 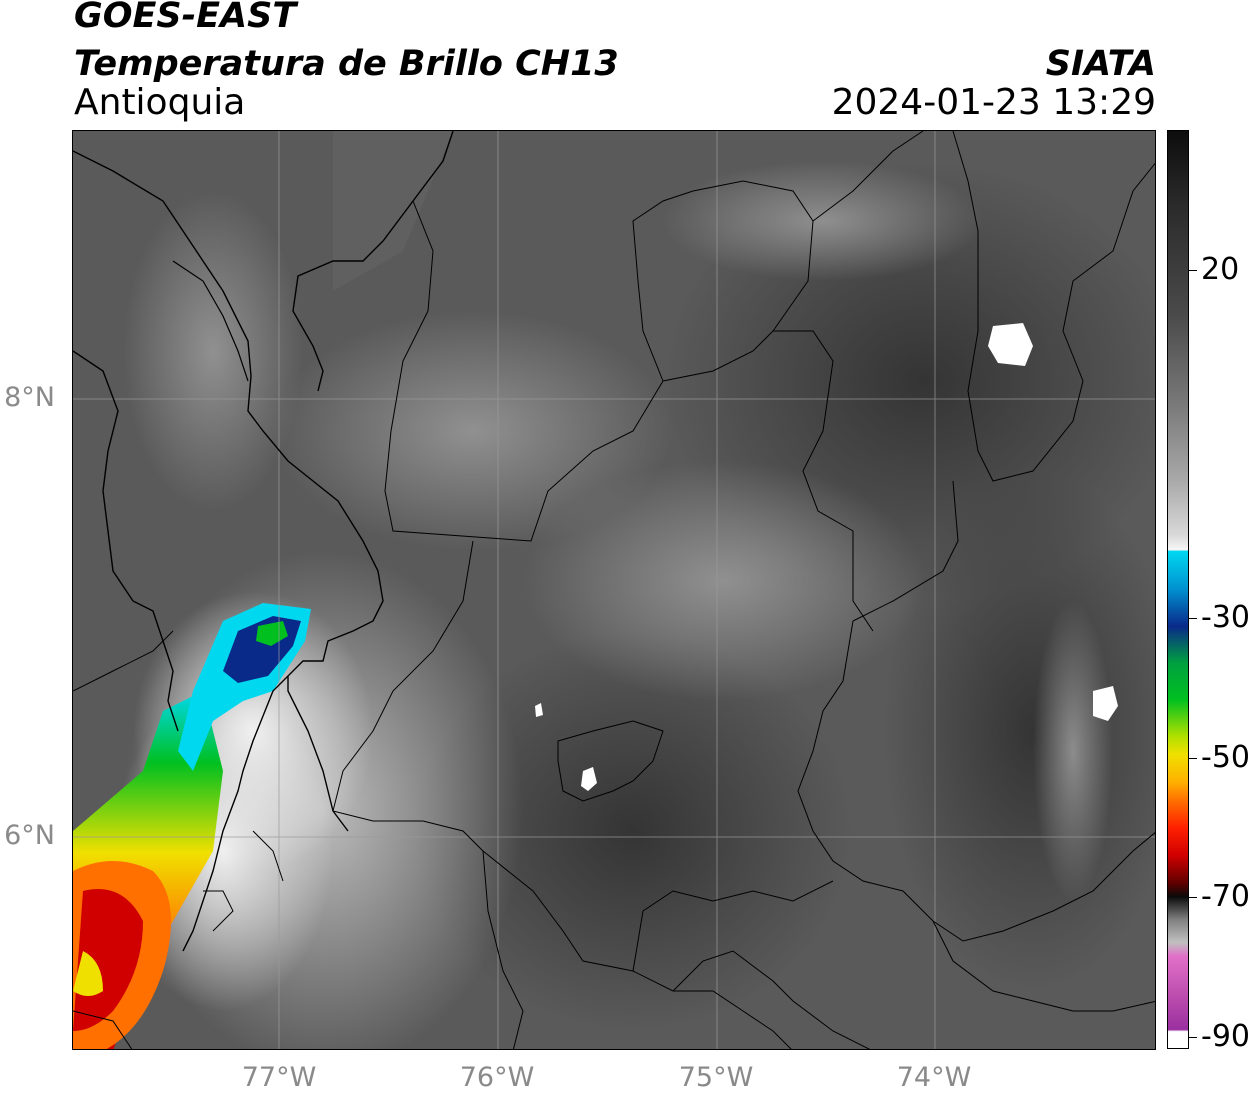 I want to click on lon-label-77w: 77°W, so click(x=279, y=1077).